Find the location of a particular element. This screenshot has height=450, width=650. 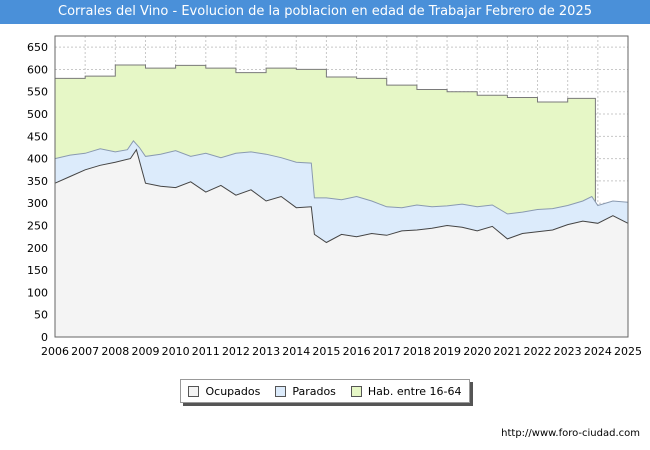

y-tick-label: 50 is located at coordinates (41, 315).